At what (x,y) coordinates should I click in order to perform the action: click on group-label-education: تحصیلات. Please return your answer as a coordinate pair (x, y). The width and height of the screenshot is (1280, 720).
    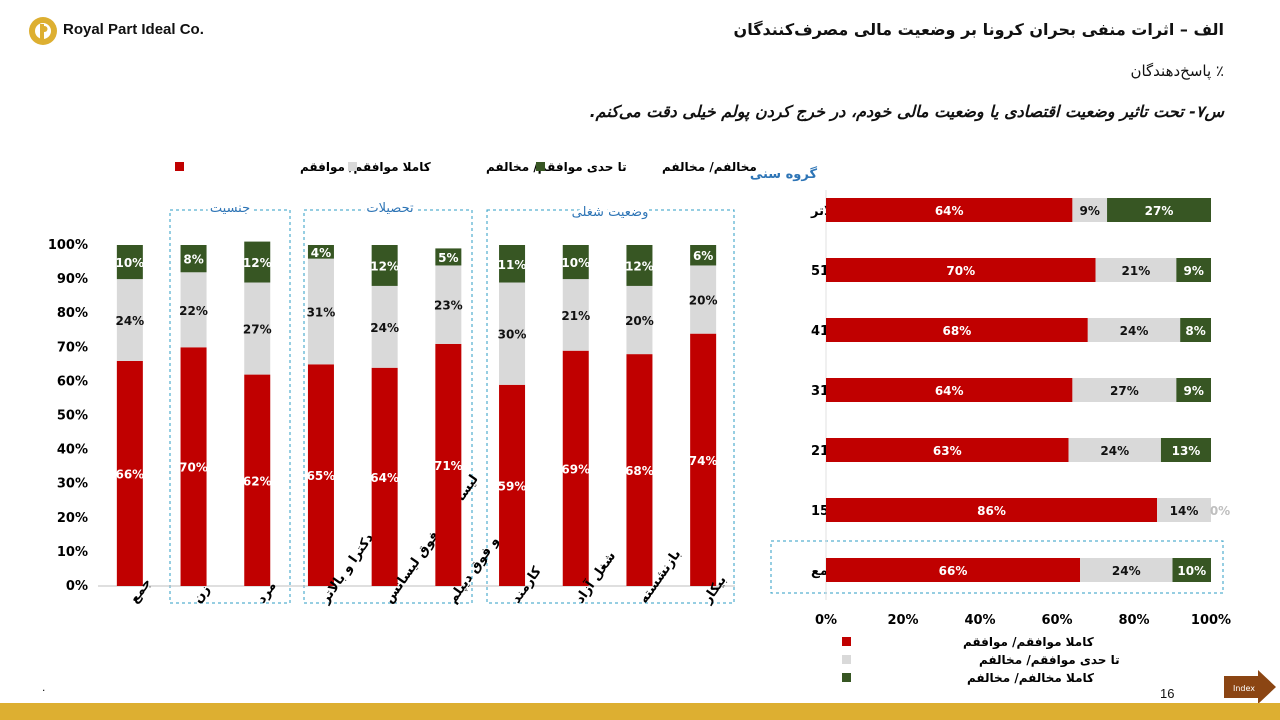
    Looking at the image, I should click on (390, 208).